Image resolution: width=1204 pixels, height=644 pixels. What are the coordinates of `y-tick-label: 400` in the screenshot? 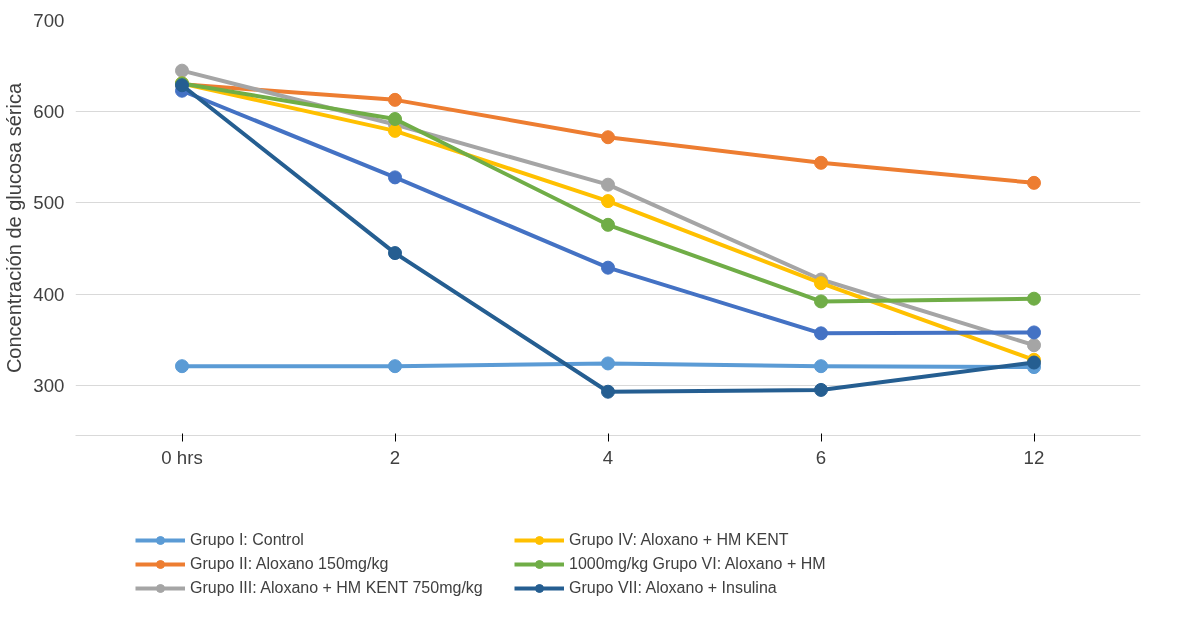 It's located at (49, 294).